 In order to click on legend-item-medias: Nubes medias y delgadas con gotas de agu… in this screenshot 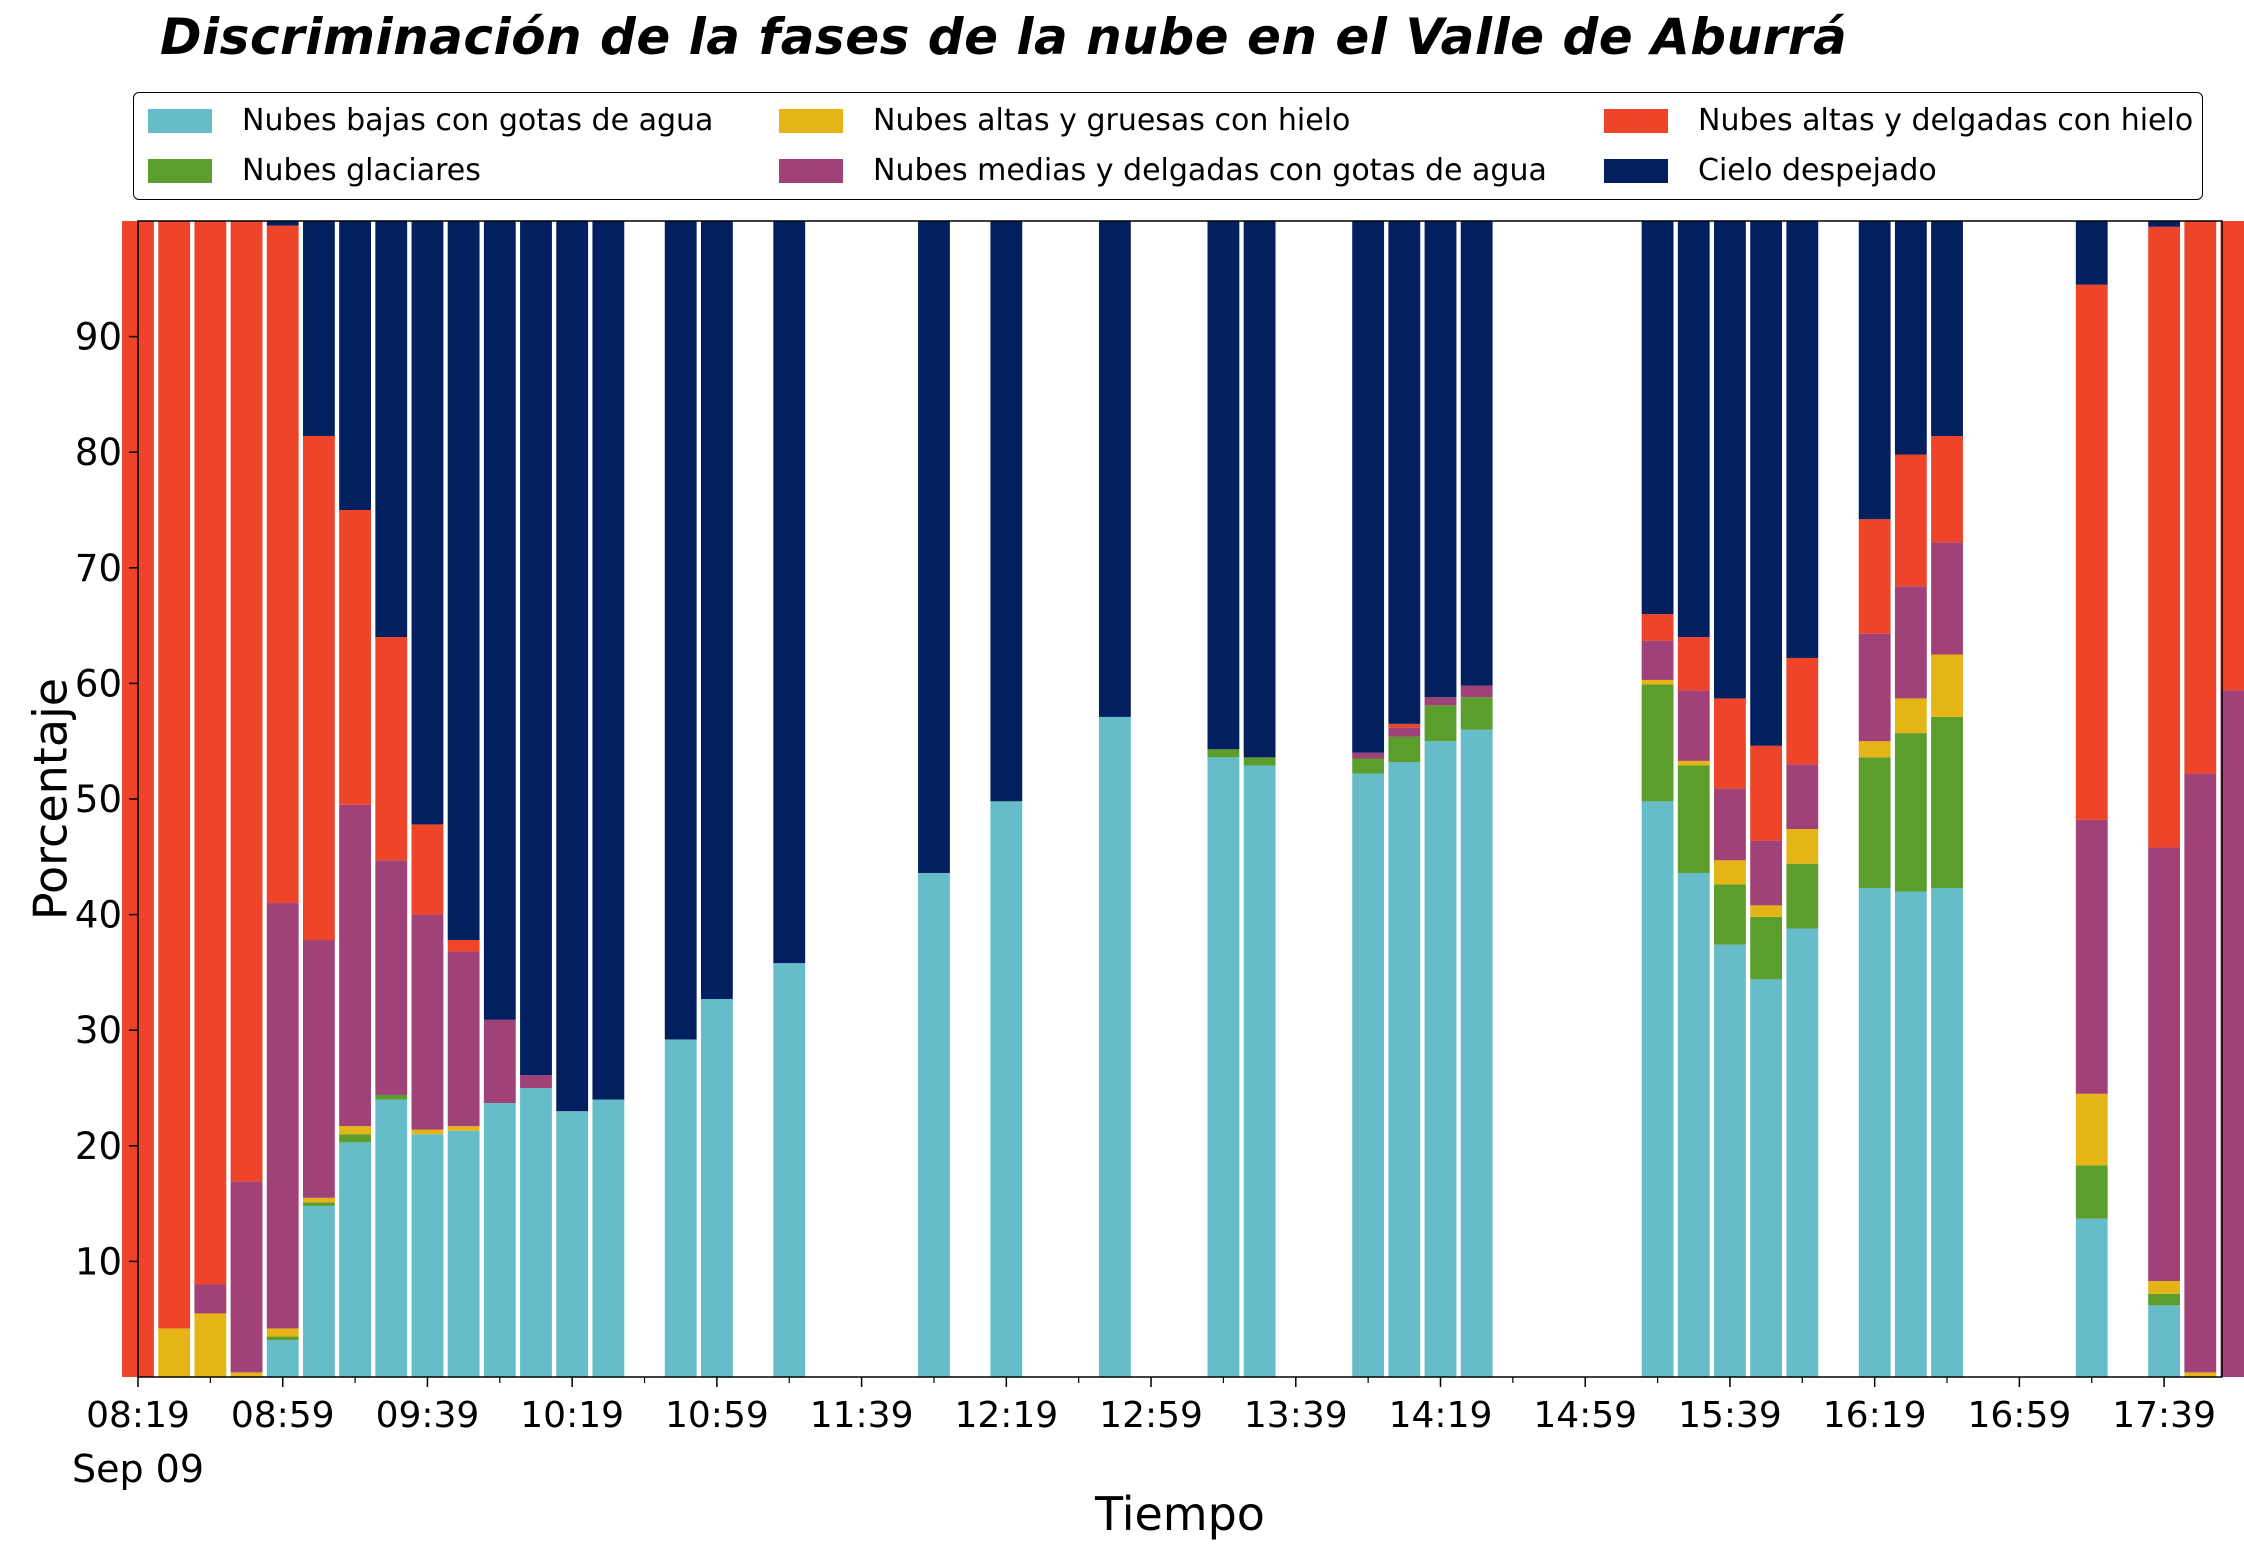, I will do `click(1163, 170)`.